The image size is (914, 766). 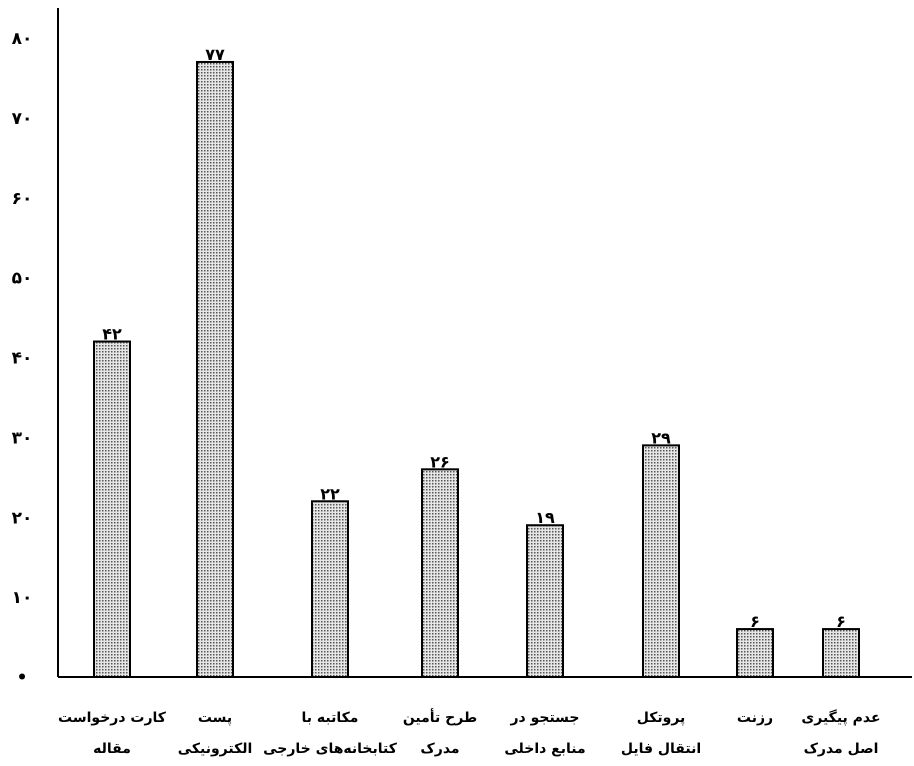 I want to click on y-tick-label: •, so click(x=22, y=678).